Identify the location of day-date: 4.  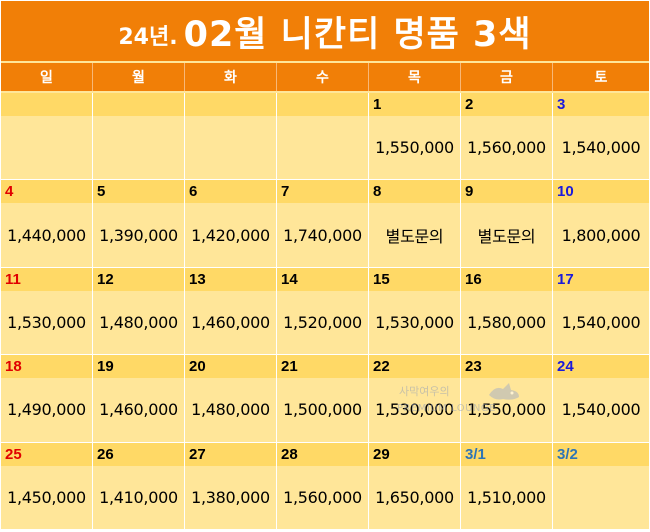
(46, 192).